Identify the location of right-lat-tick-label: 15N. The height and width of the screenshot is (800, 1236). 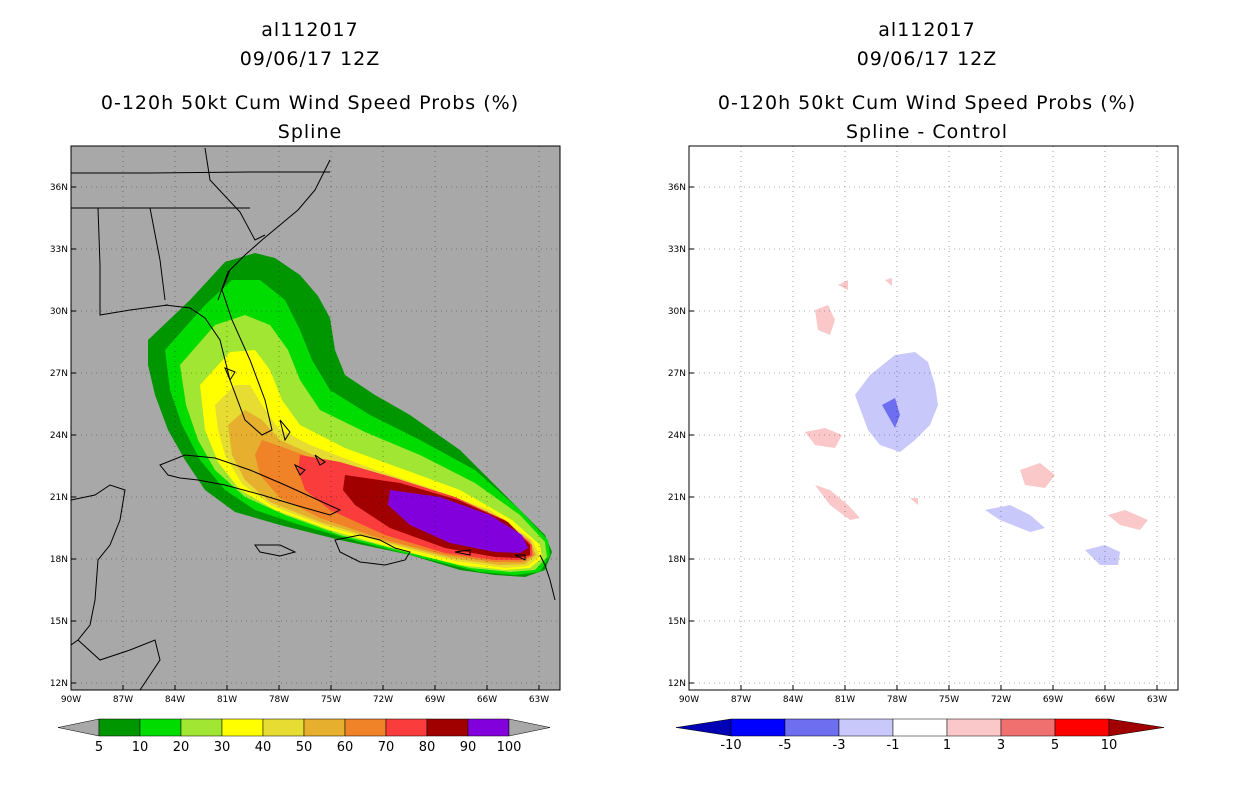
(677, 622).